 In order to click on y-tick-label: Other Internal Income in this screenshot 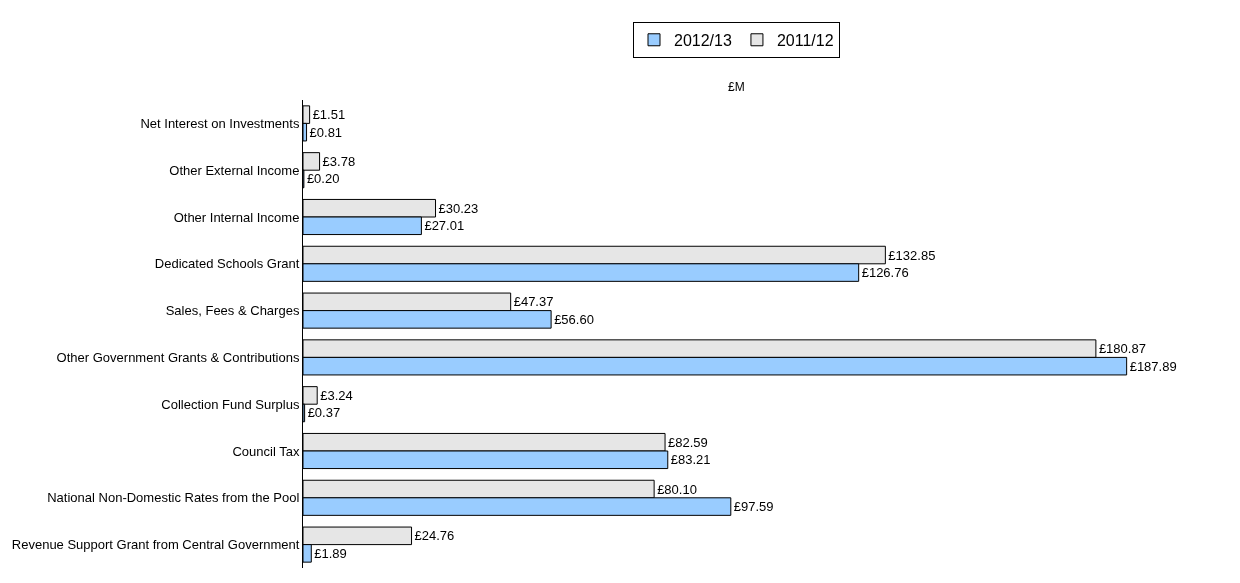, I will do `click(236, 217)`.